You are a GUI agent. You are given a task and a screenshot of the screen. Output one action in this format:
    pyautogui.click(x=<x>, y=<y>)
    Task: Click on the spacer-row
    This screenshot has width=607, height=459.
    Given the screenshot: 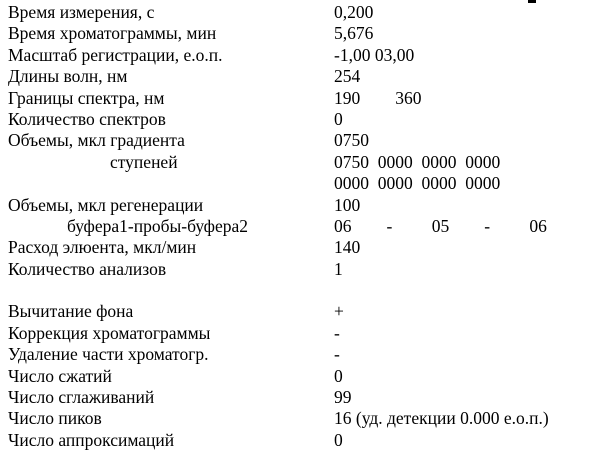 What is the action you would take?
    pyautogui.click(x=303, y=290)
    